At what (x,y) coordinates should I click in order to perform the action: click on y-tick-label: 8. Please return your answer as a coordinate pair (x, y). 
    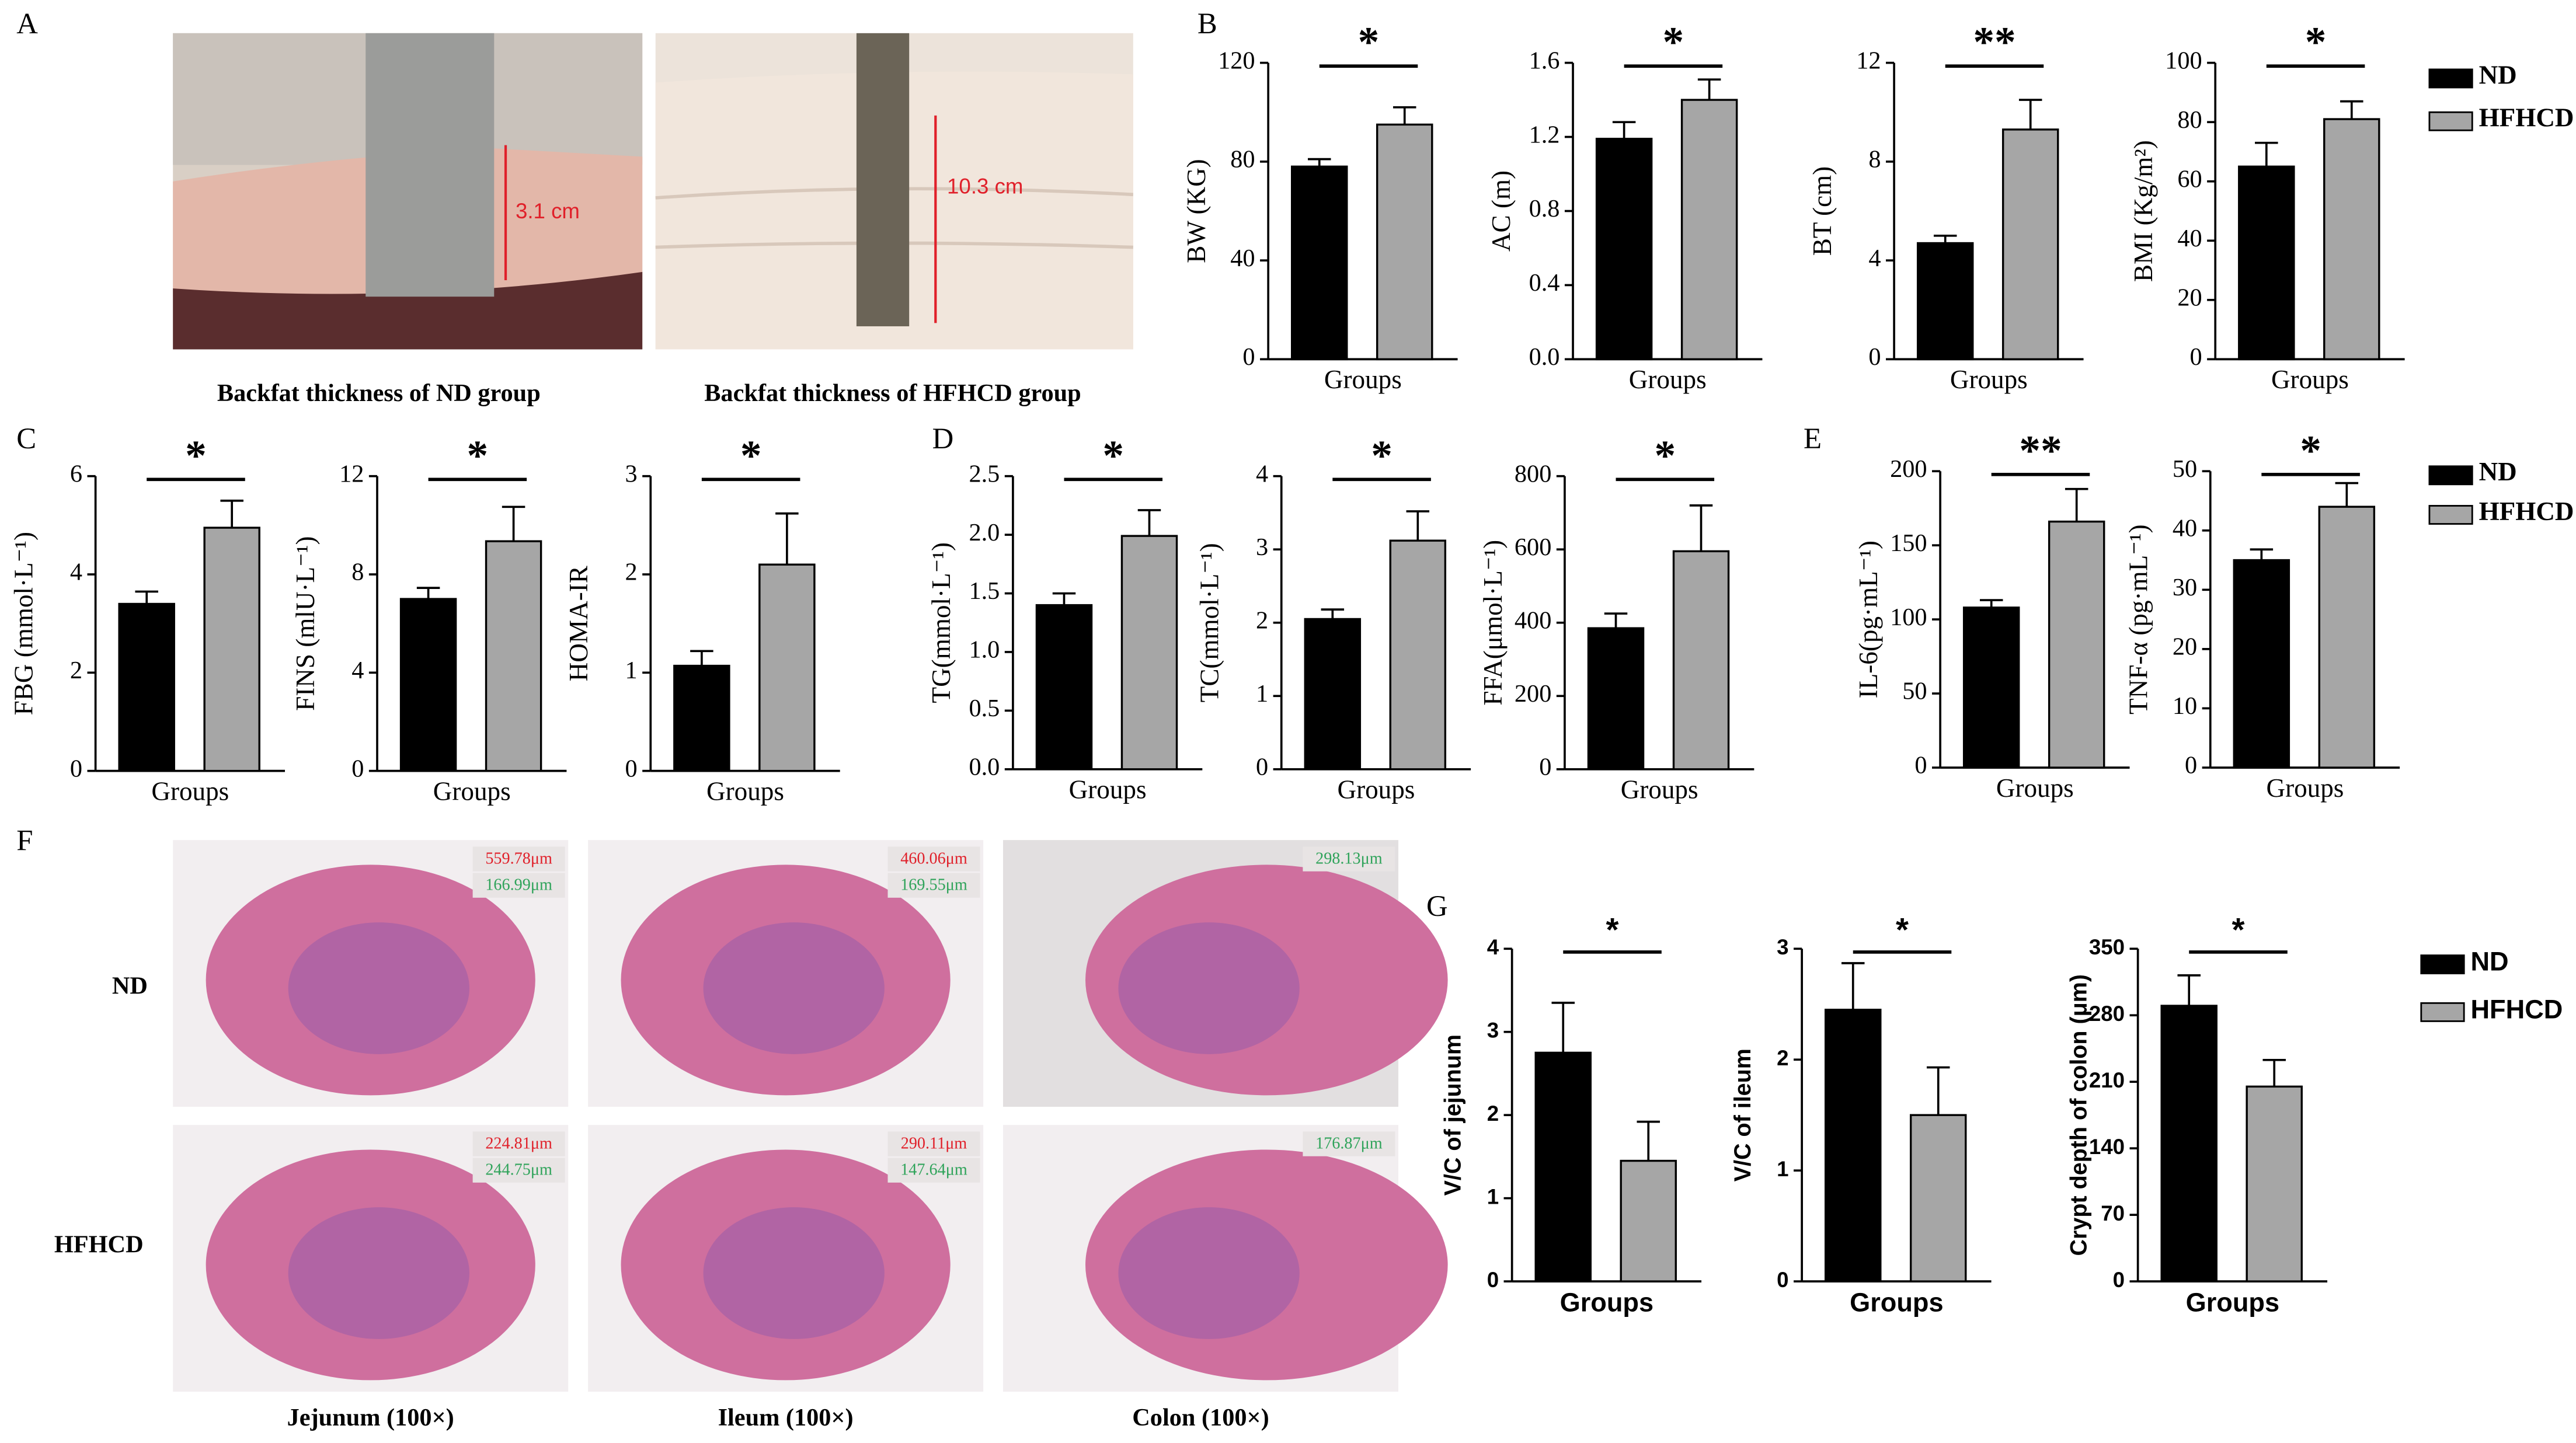
    Looking at the image, I should click on (1874, 159).